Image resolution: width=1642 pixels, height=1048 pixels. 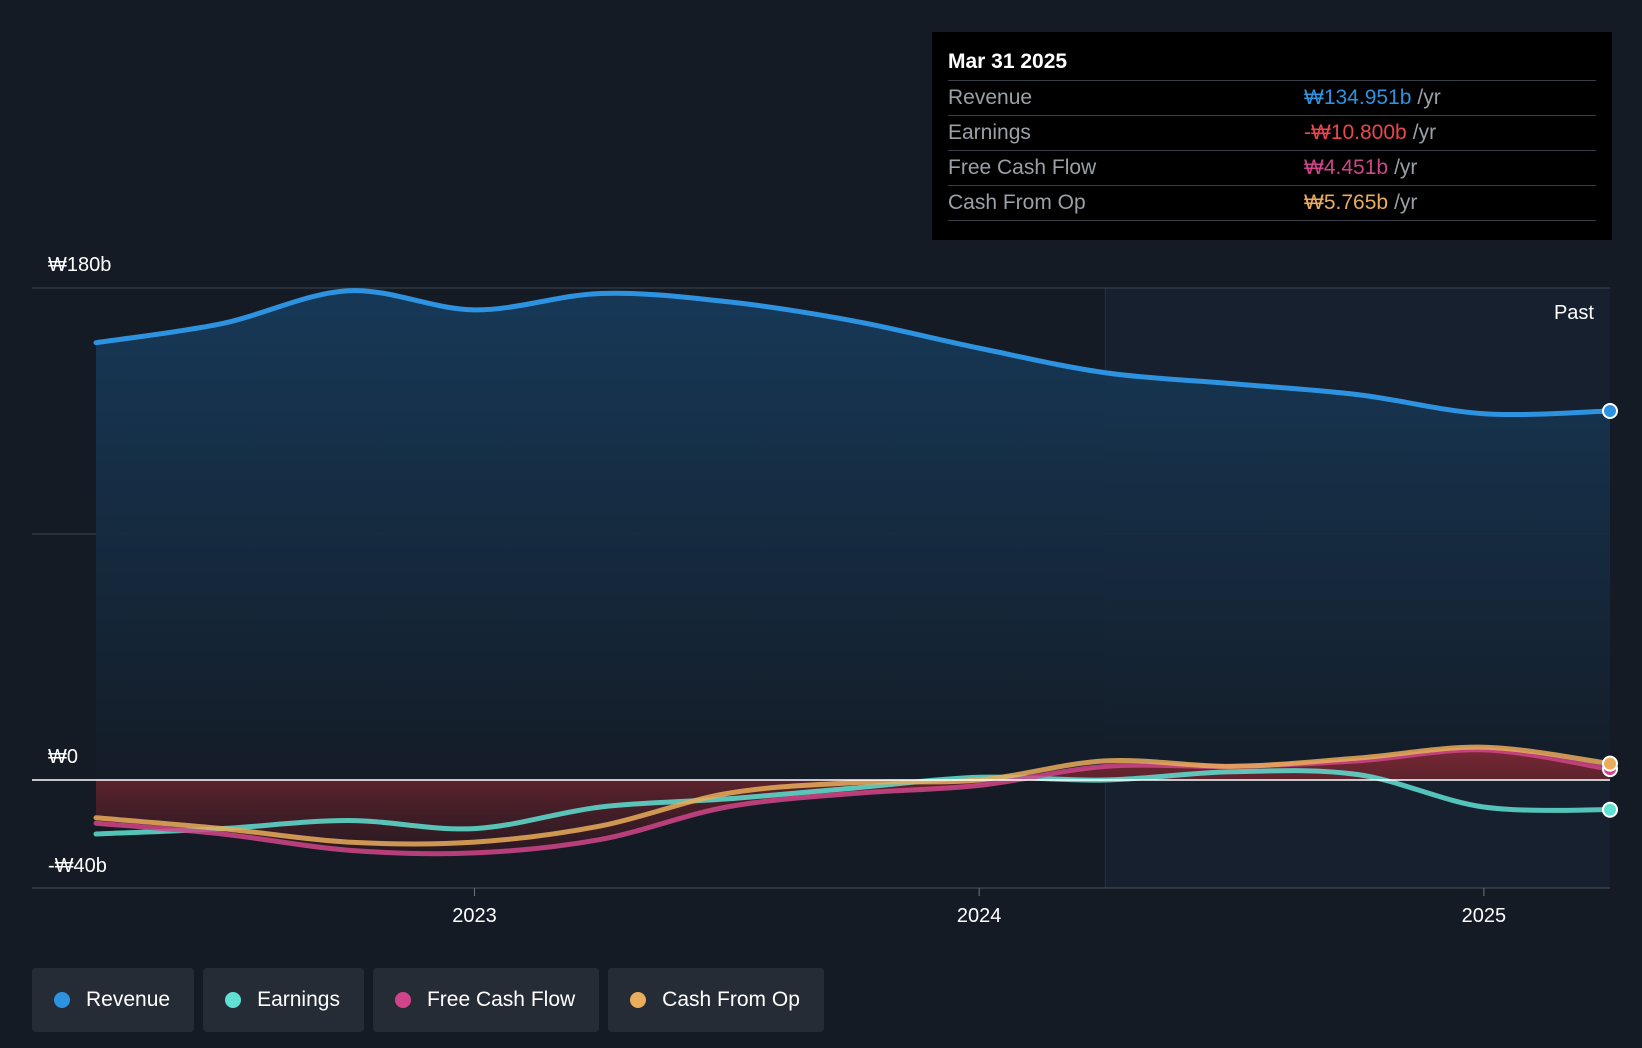 I want to click on legend-item-cash-from-op: Cash From Op, so click(x=716, y=1000).